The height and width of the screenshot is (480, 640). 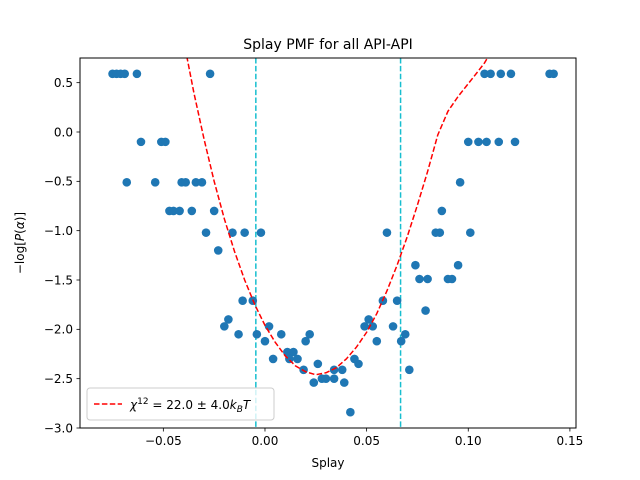 What do you see at coordinates (366, 441) in the screenshot?
I see `x-tick-label: 0.05` at bounding box center [366, 441].